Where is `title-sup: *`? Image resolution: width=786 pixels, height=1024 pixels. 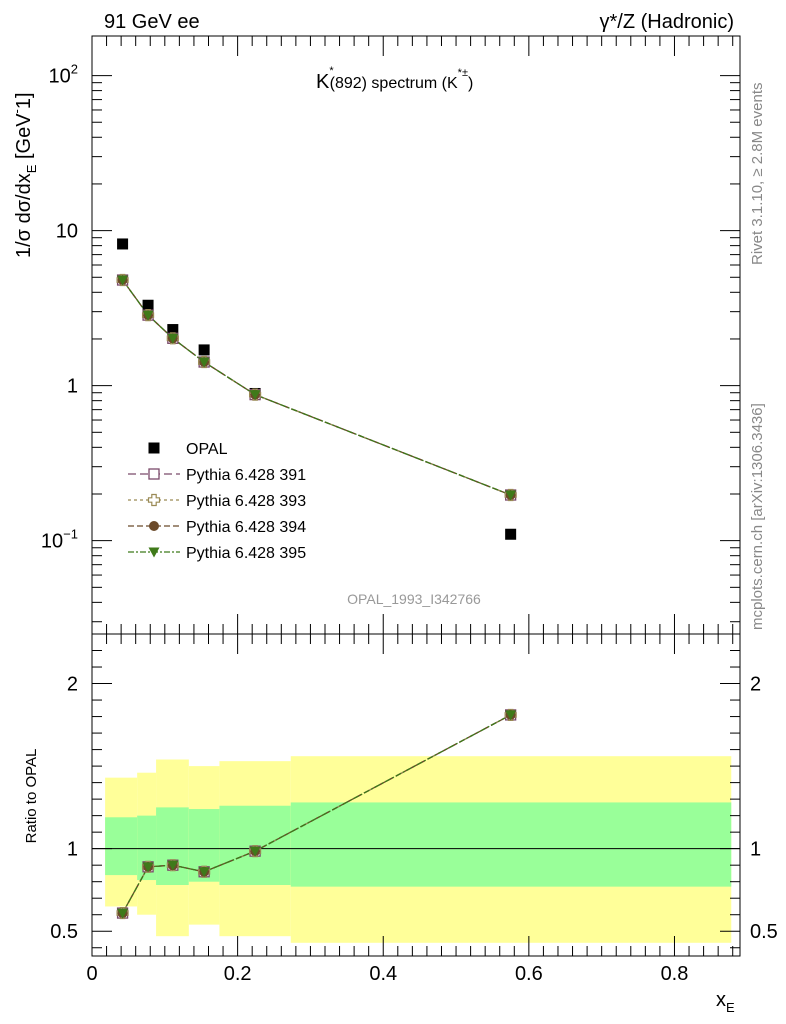 title-sup: * is located at coordinates (331, 71).